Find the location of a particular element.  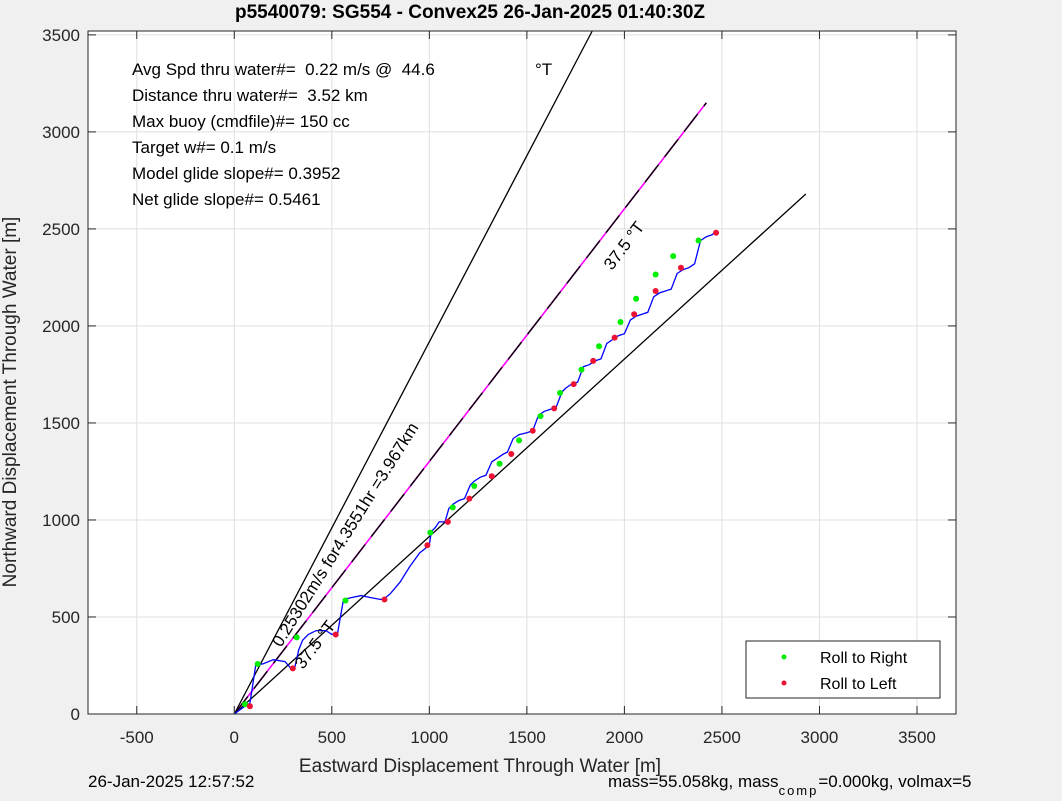

y-tick-label: 1000 is located at coordinates (61, 520).